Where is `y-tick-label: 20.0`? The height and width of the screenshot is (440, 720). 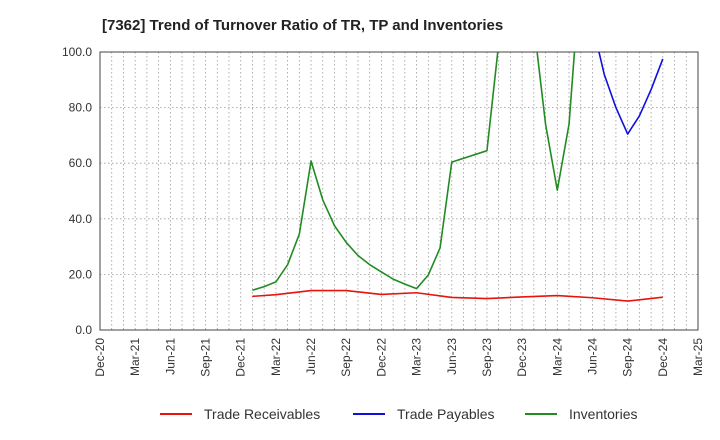
y-tick-label: 20.0 is located at coordinates (81, 274).